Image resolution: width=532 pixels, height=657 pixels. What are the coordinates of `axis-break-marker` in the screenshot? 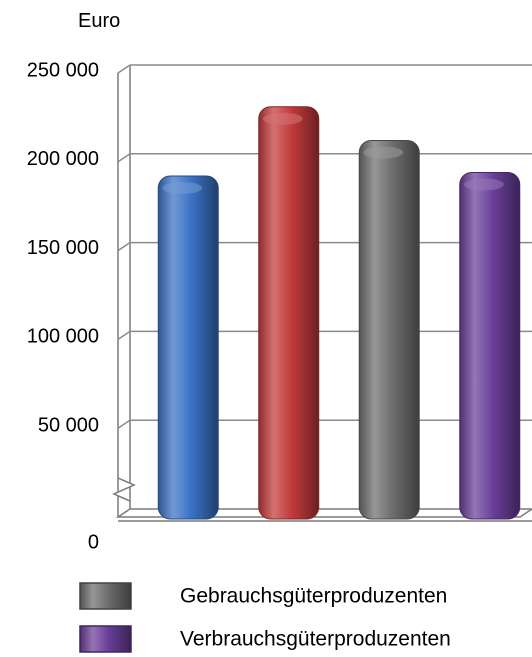 It's located at (124, 489).